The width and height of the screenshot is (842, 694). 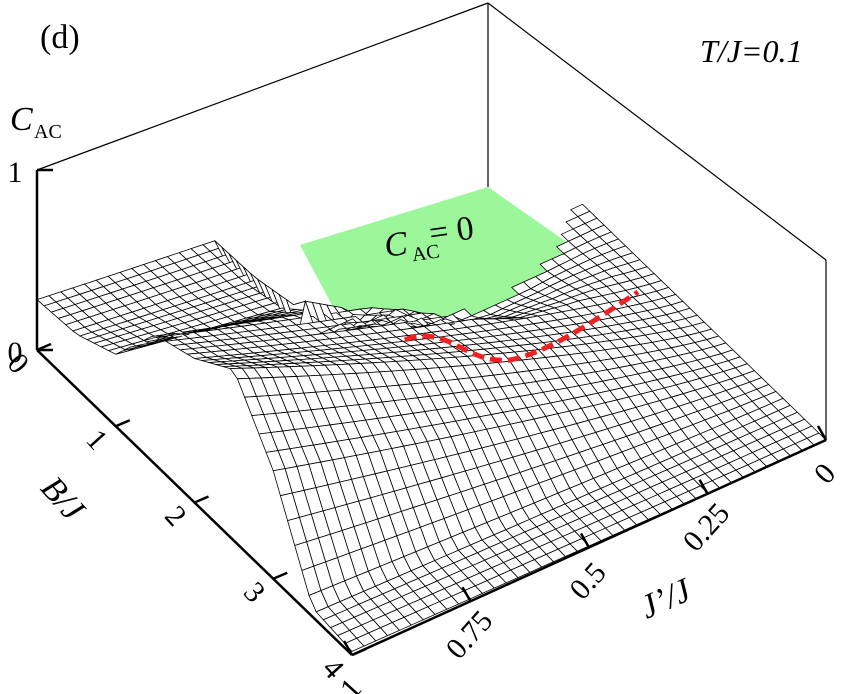 I want to click on zero-region-label-sub: AC, so click(x=426, y=253).